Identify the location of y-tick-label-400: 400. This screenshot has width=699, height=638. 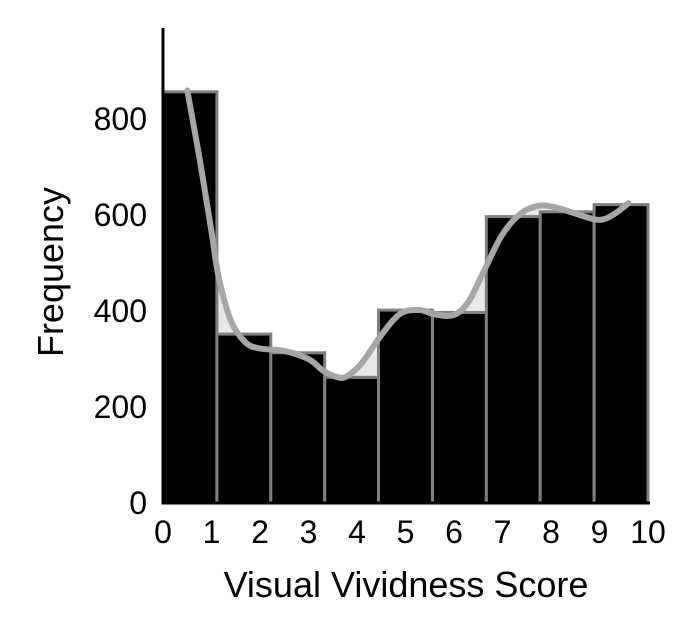
(120, 311).